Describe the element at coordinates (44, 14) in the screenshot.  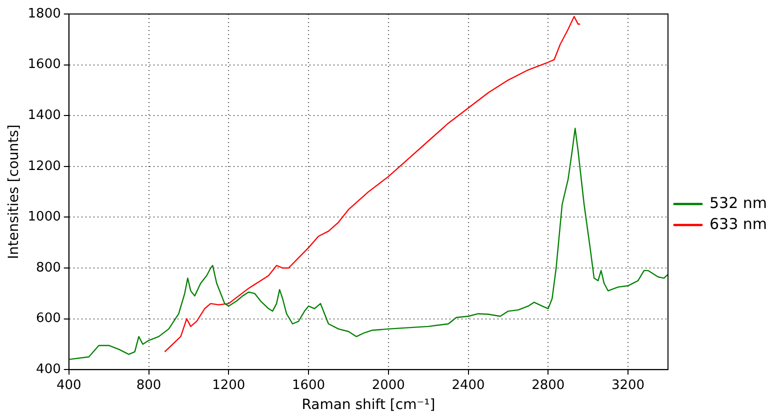
I see `y-tick-label: 1800` at that location.